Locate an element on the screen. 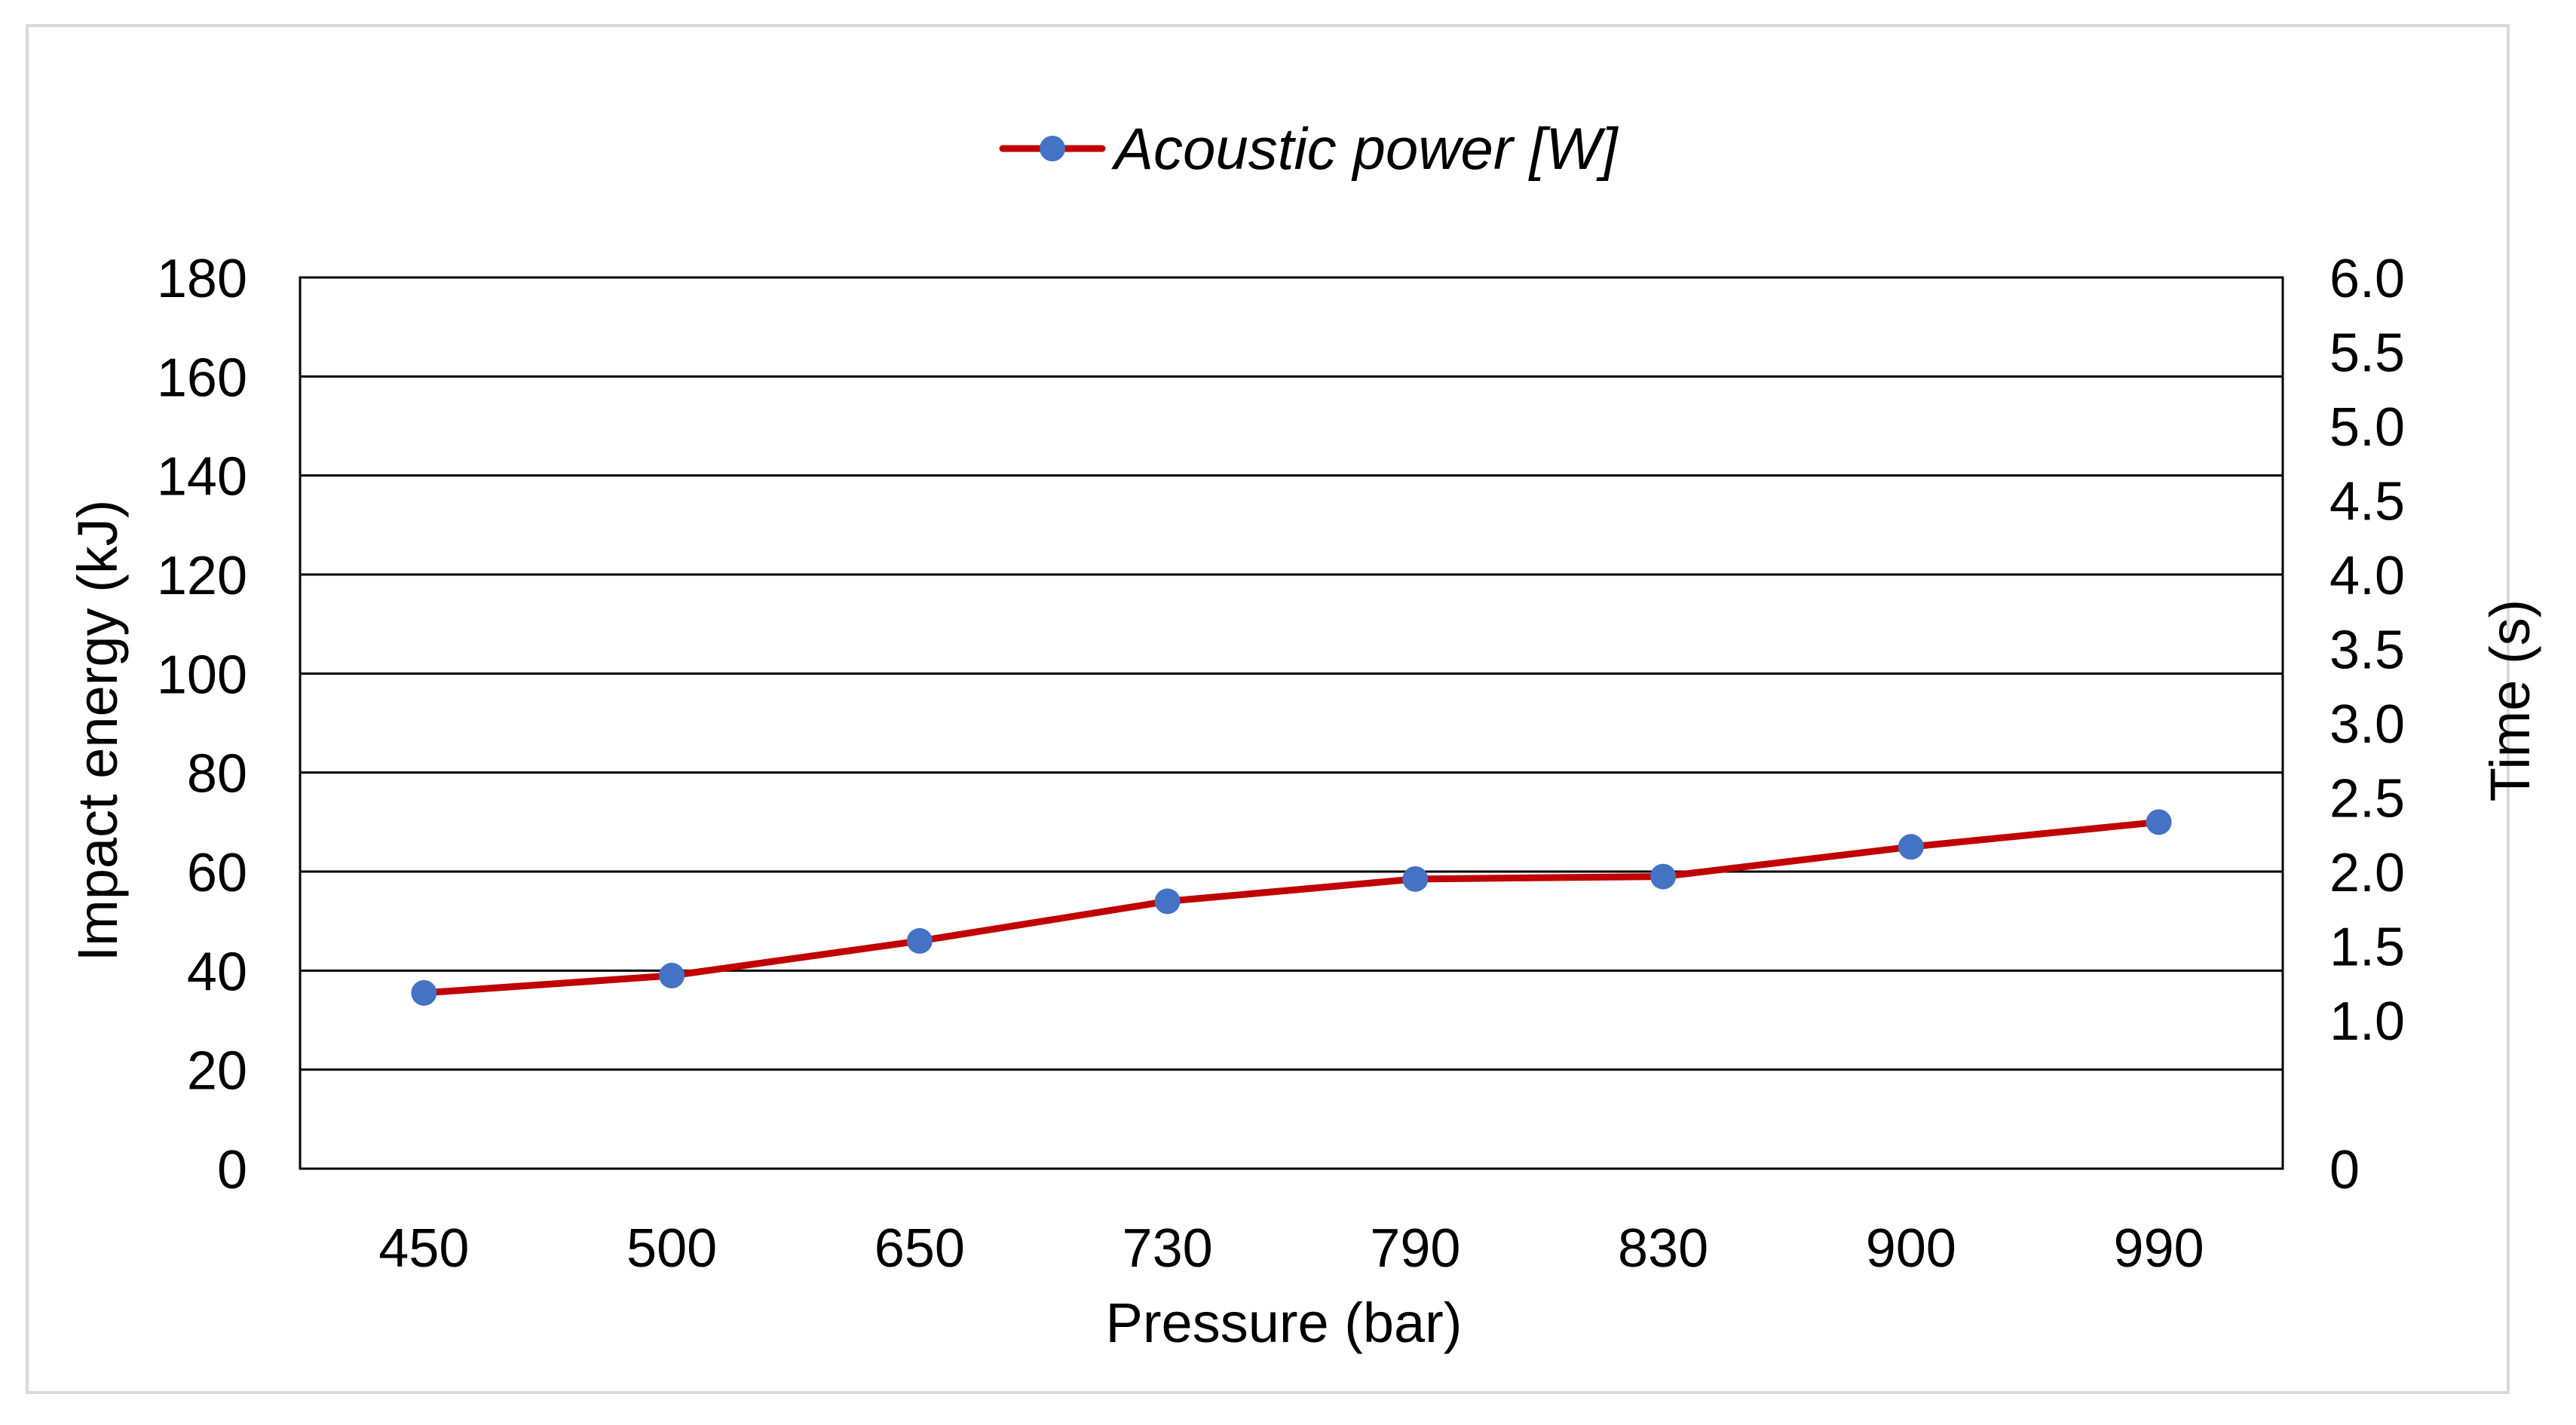 The height and width of the screenshot is (1425, 2576). y-axis-title: Impact energy (kJ) is located at coordinates (97, 731).